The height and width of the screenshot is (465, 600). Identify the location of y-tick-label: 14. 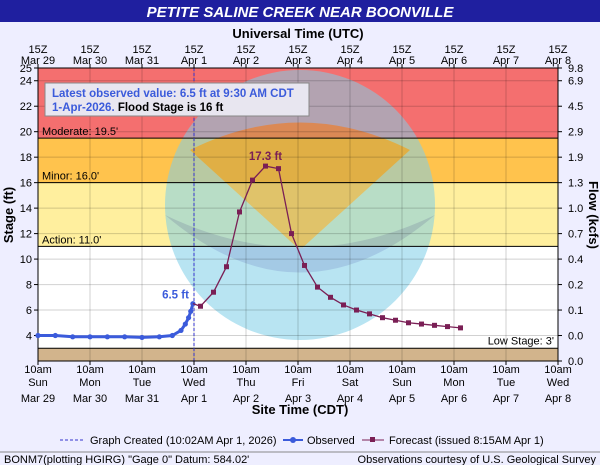
(26, 209).